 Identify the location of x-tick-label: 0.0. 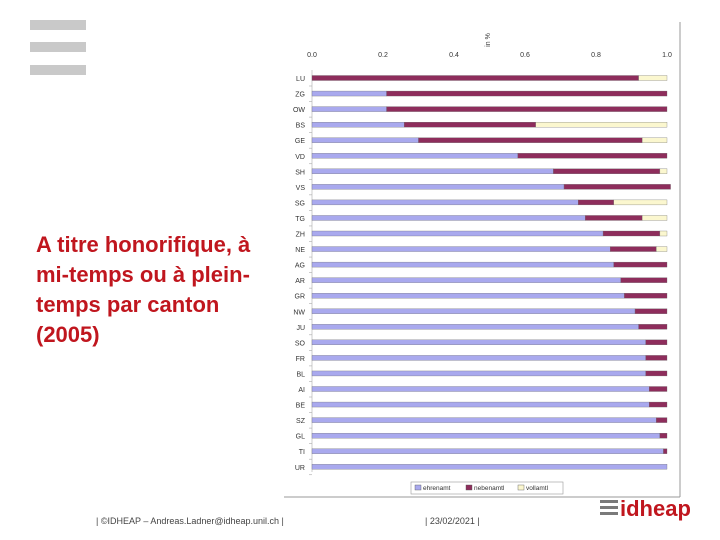
(312, 55).